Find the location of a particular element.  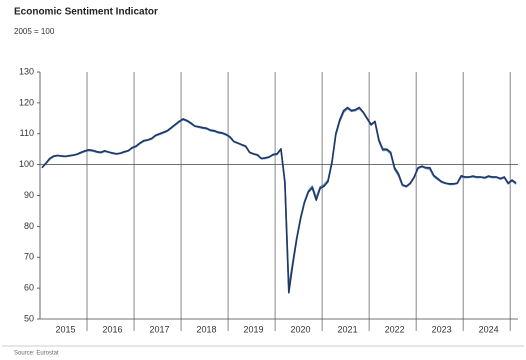

y-tick-label: 100 is located at coordinates (26, 164).